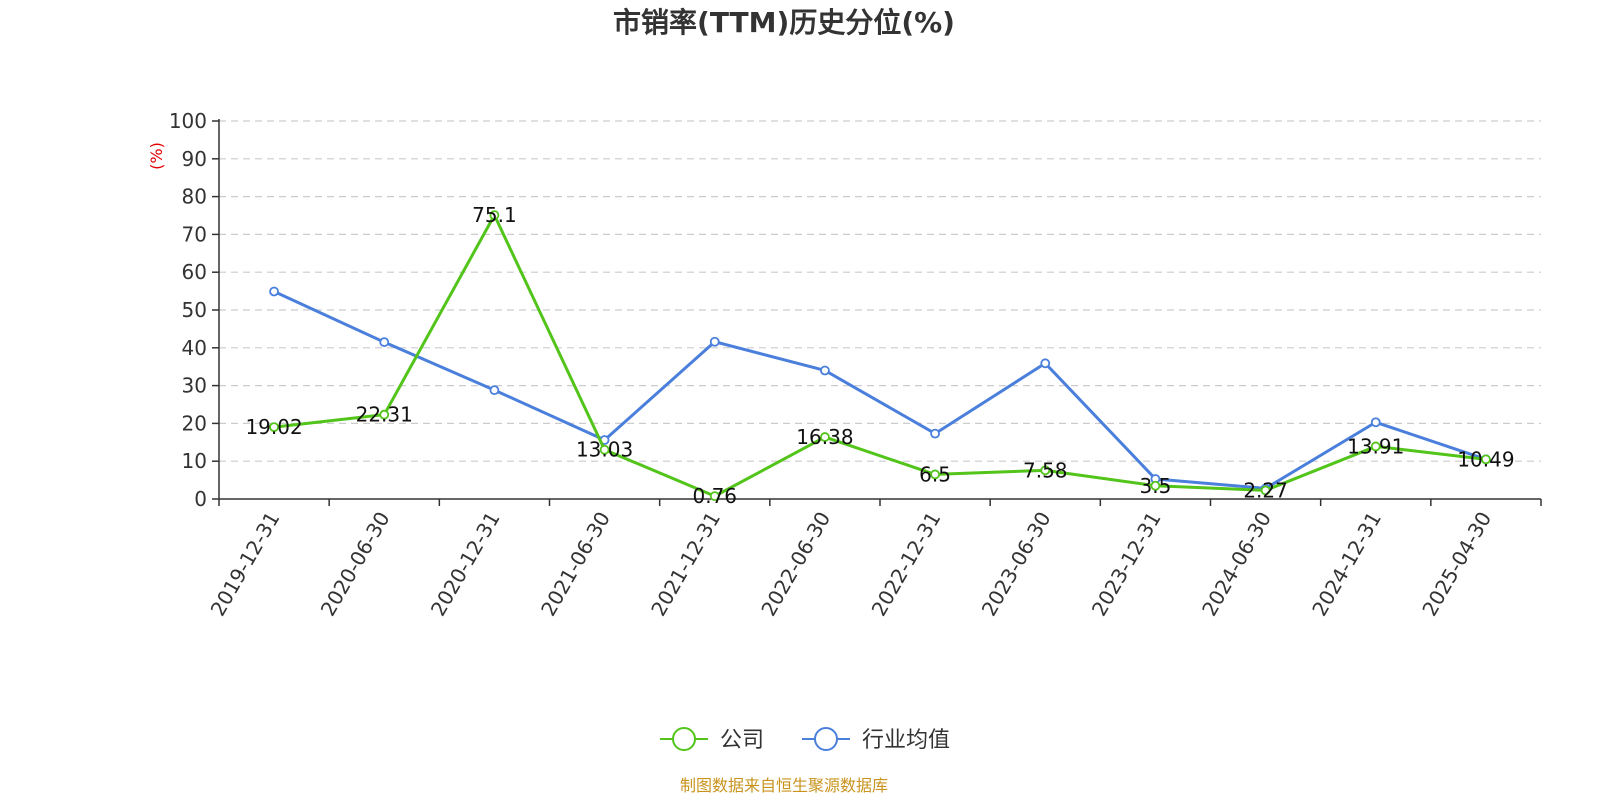 The image size is (1600, 800). I want to click on y-tick-label: 10, so click(194, 461).